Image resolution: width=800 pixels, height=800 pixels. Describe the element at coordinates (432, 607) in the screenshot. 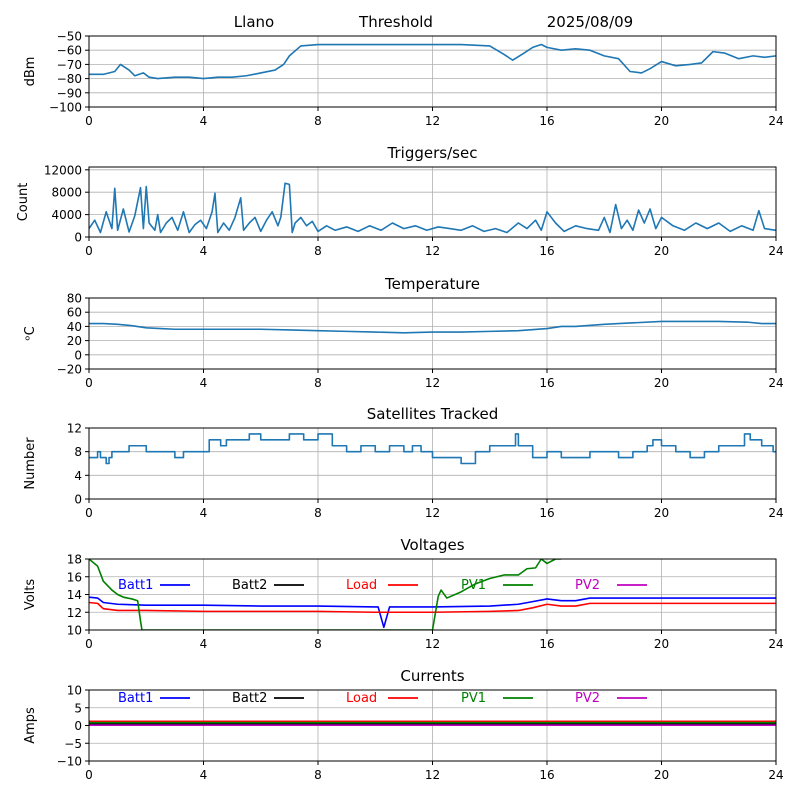

I see `series-line-load` at that location.